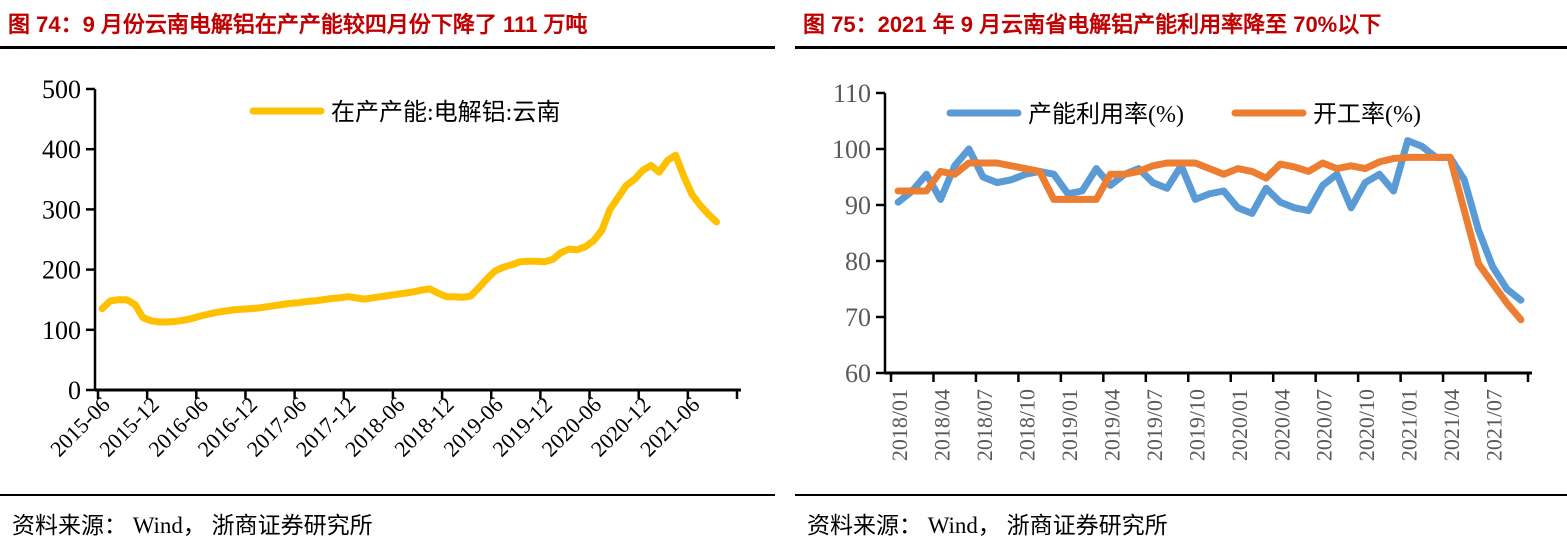 The image size is (1567, 549). I want to click on figure-75-title: 图 75：2021 年 9 月云南省电解铝产能利用率降至 70%以下, so click(1092, 24).